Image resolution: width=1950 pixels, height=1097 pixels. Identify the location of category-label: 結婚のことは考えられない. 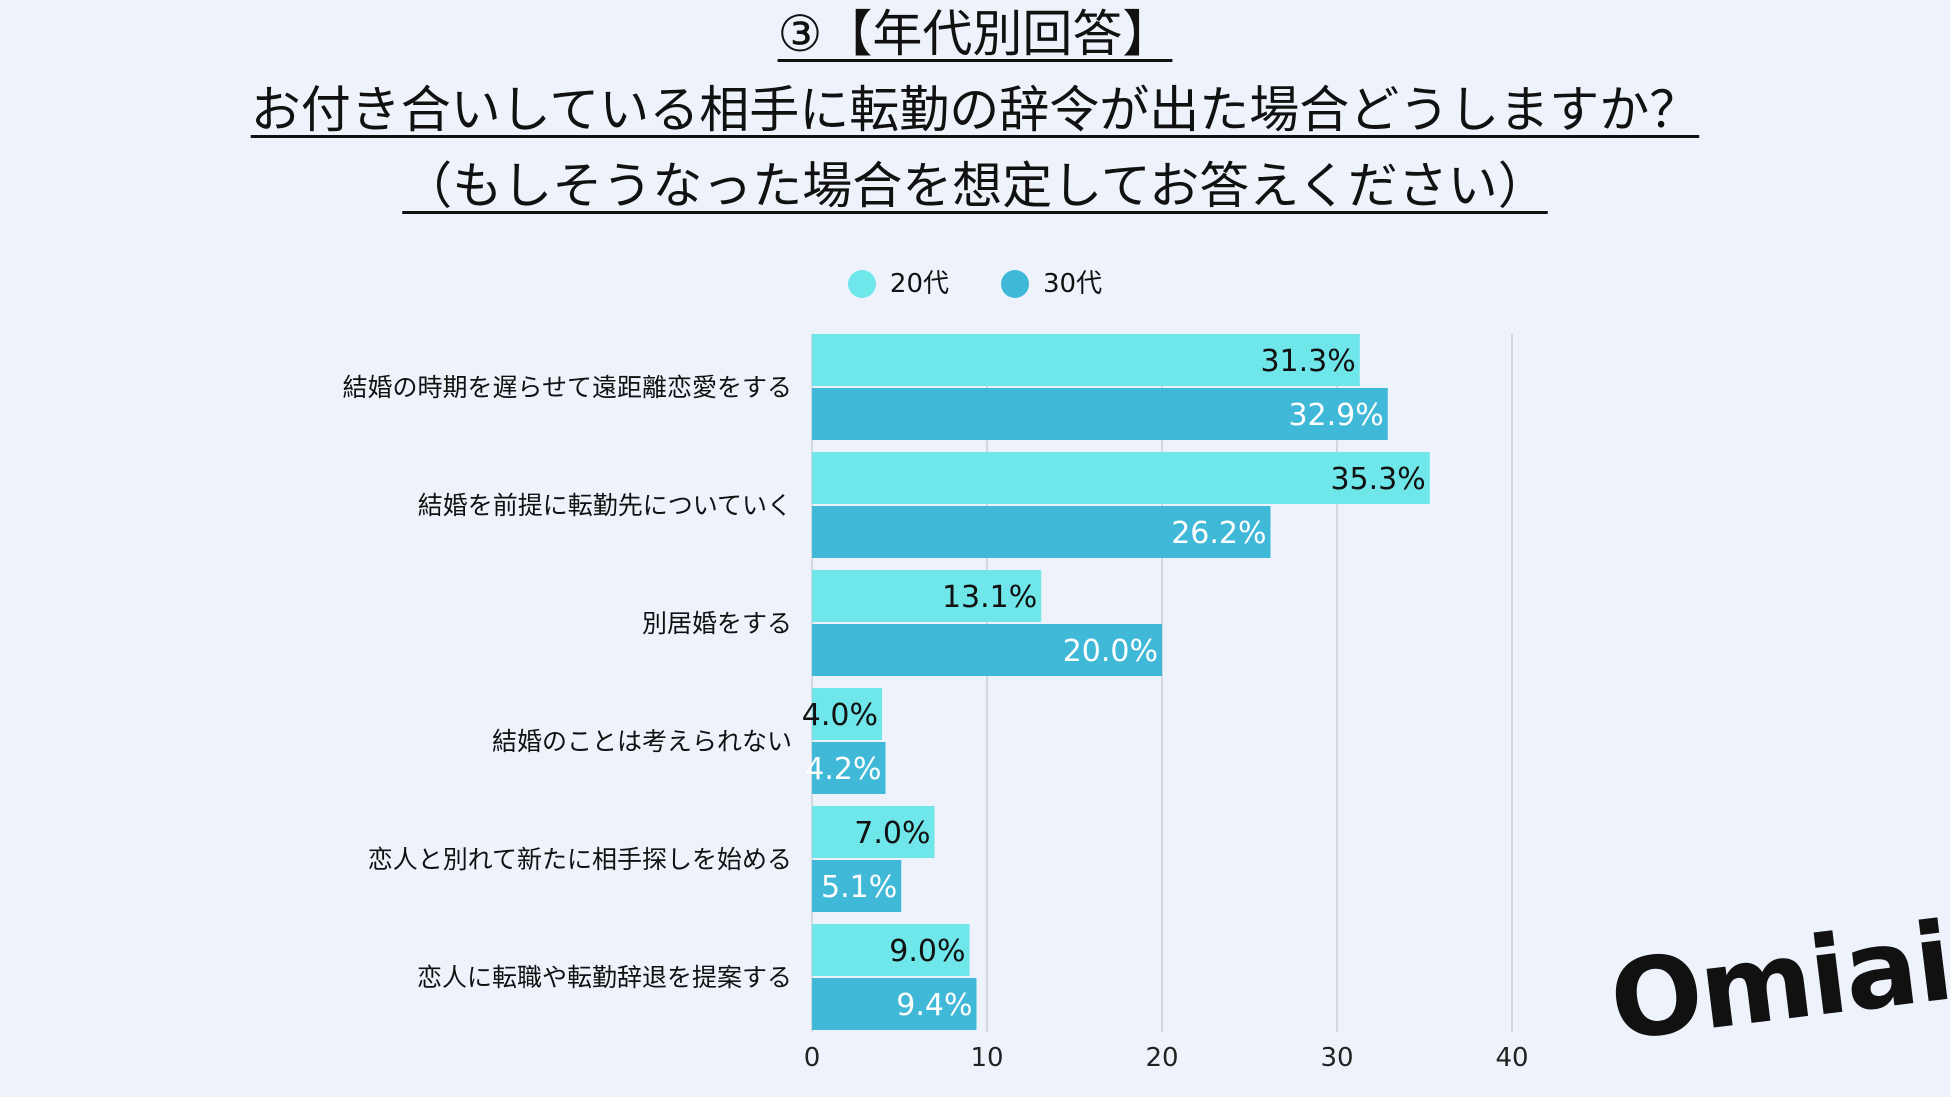
(642, 741).